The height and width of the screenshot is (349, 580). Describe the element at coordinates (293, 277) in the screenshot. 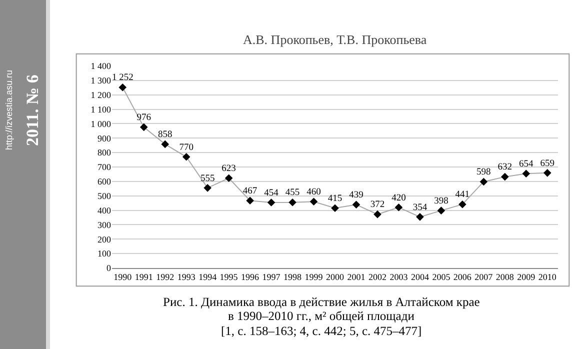

I see `x-tick-label: 1998` at that location.